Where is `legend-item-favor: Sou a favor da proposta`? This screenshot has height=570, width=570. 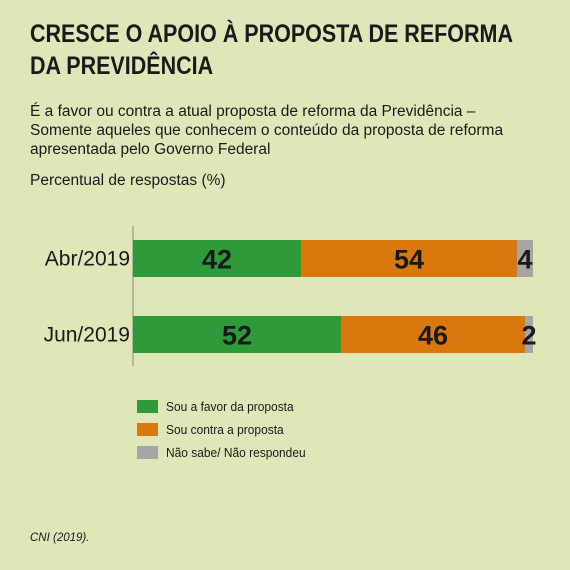
legend-item-favor: Sou a favor da proposta is located at coordinates (227, 406).